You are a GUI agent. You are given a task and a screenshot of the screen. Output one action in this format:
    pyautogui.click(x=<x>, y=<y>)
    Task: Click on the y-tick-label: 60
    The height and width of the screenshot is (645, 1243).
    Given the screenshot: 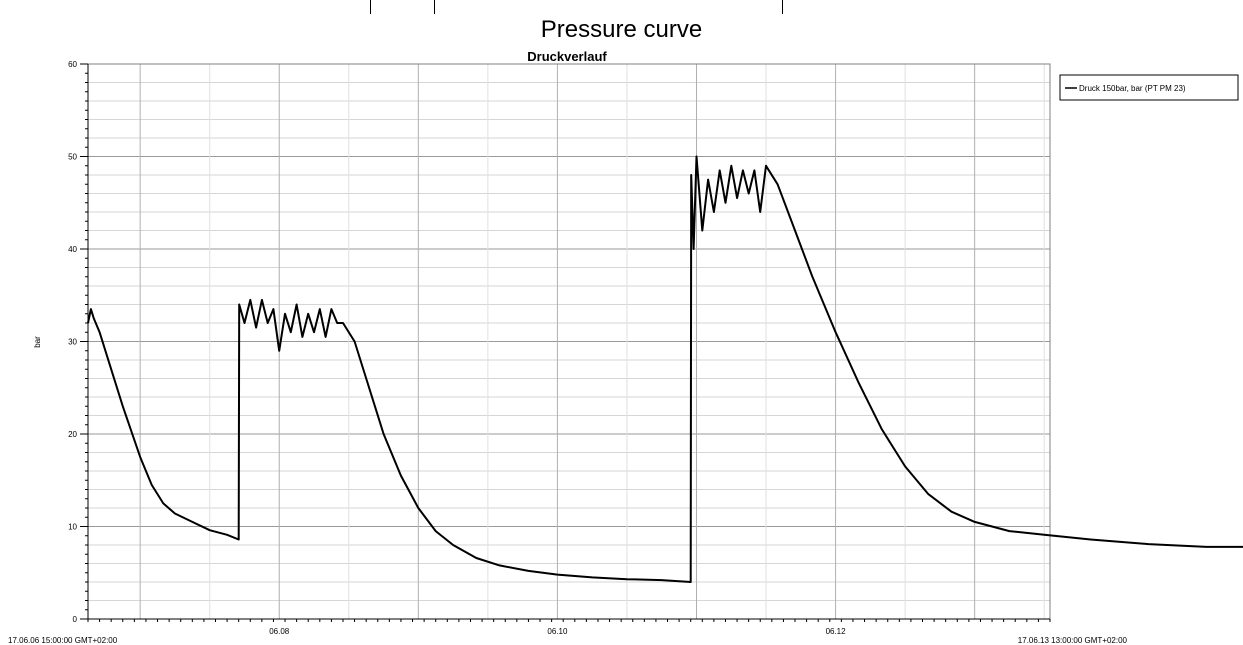 What is the action you would take?
    pyautogui.click(x=72, y=64)
    